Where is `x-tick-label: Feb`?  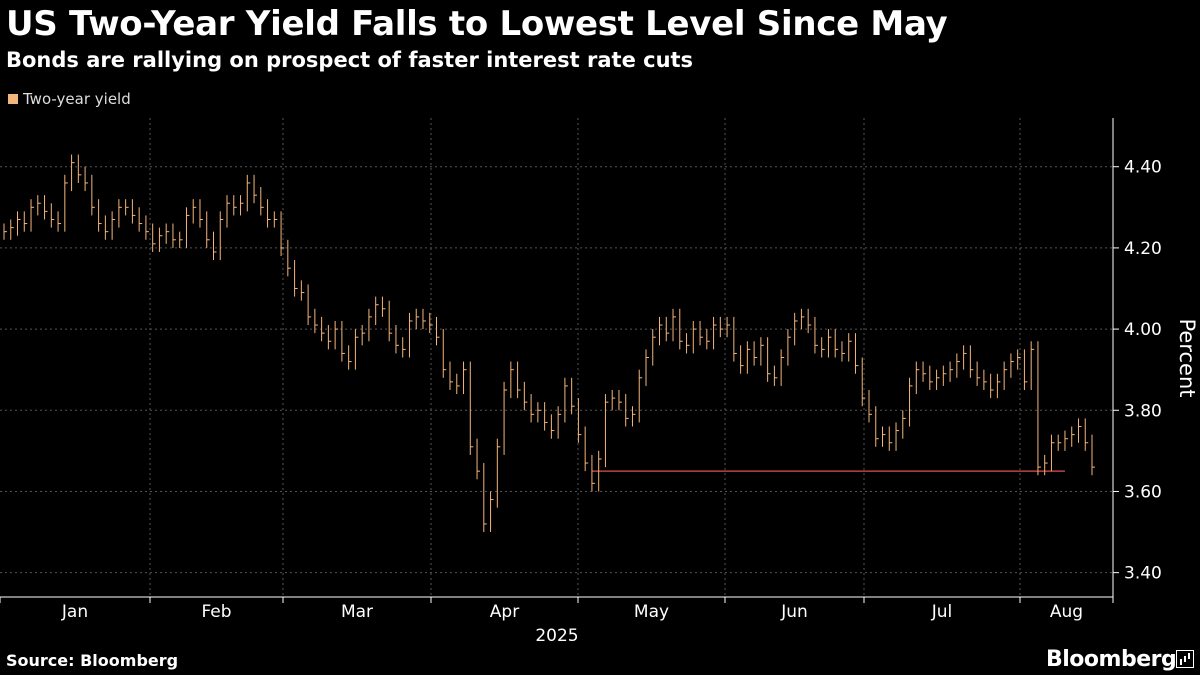
x-tick-label: Feb is located at coordinates (216, 612).